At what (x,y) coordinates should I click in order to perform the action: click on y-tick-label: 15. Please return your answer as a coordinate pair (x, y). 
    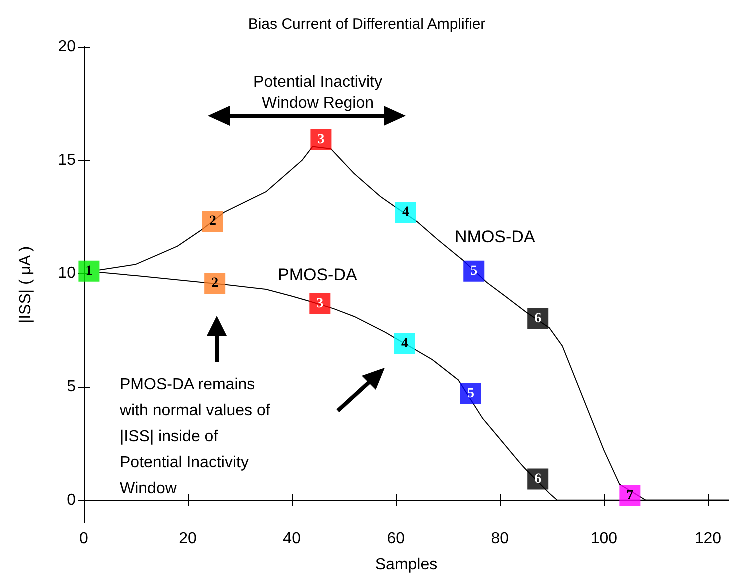
    Looking at the image, I should click on (67, 160).